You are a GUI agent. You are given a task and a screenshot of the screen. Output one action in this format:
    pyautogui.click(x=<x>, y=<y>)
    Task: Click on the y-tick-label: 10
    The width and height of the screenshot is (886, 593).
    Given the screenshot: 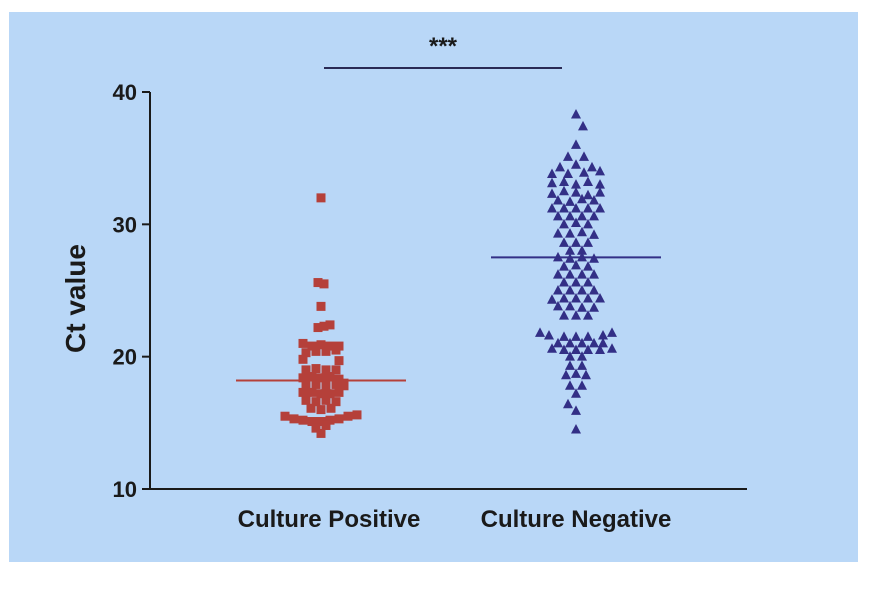 What is the action you would take?
    pyautogui.click(x=125, y=489)
    